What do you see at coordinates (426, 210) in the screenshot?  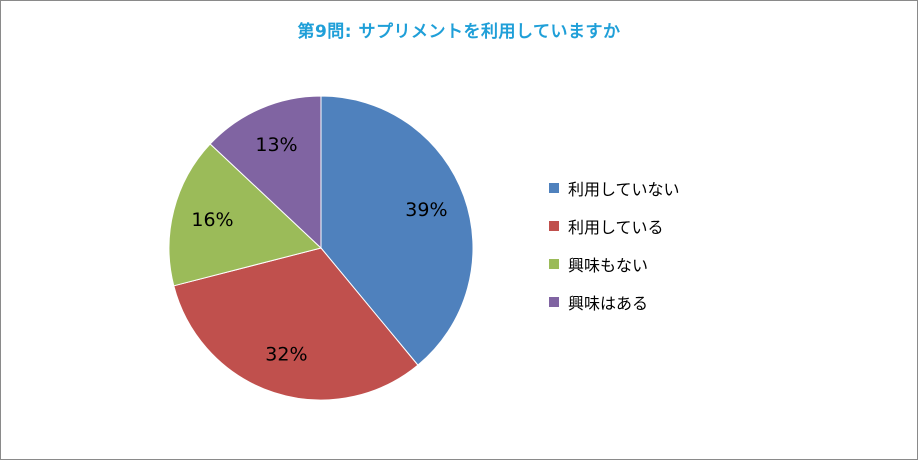 I see `data-label-not-using: 39%` at bounding box center [426, 210].